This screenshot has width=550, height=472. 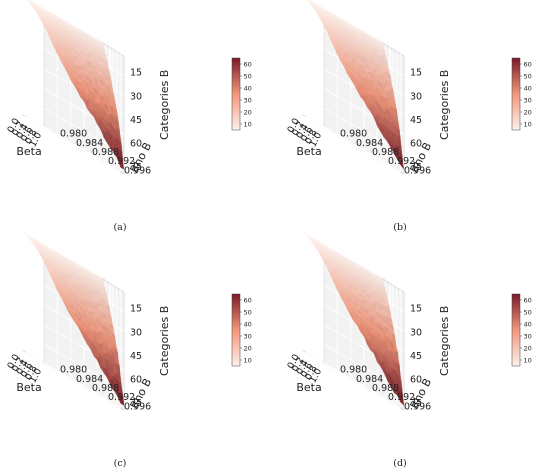 I want to click on panel-caption: (d), so click(x=400, y=463).